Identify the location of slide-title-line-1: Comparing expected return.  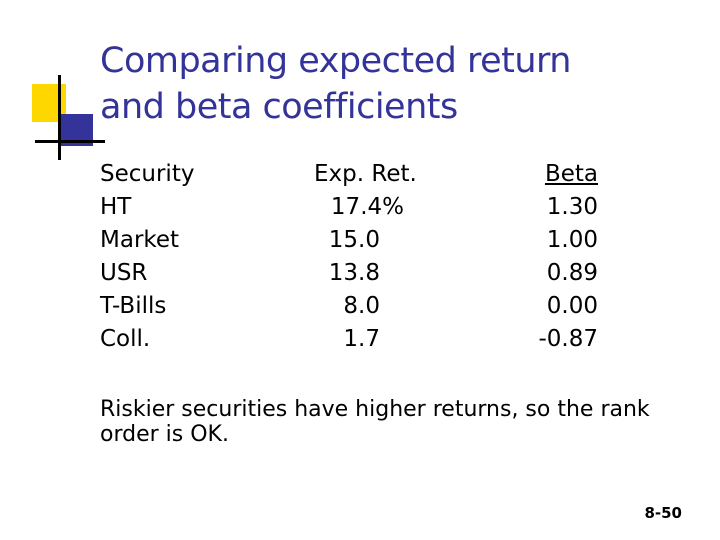
(336, 61).